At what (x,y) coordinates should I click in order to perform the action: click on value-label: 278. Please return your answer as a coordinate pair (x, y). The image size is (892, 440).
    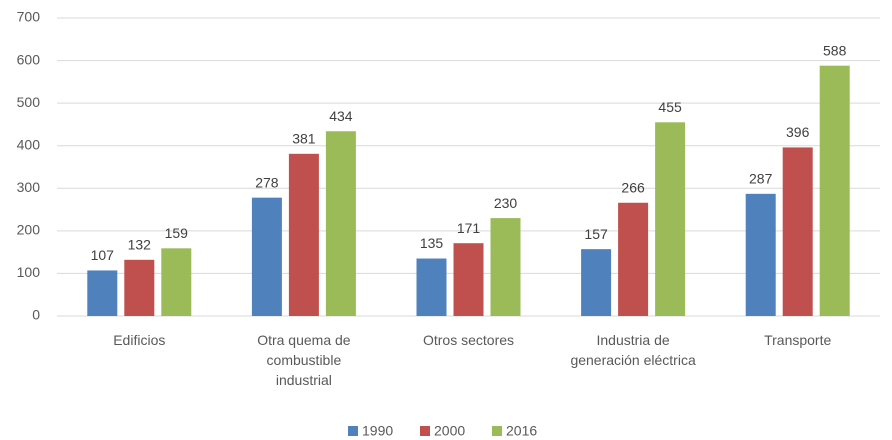
    Looking at the image, I should click on (267, 182).